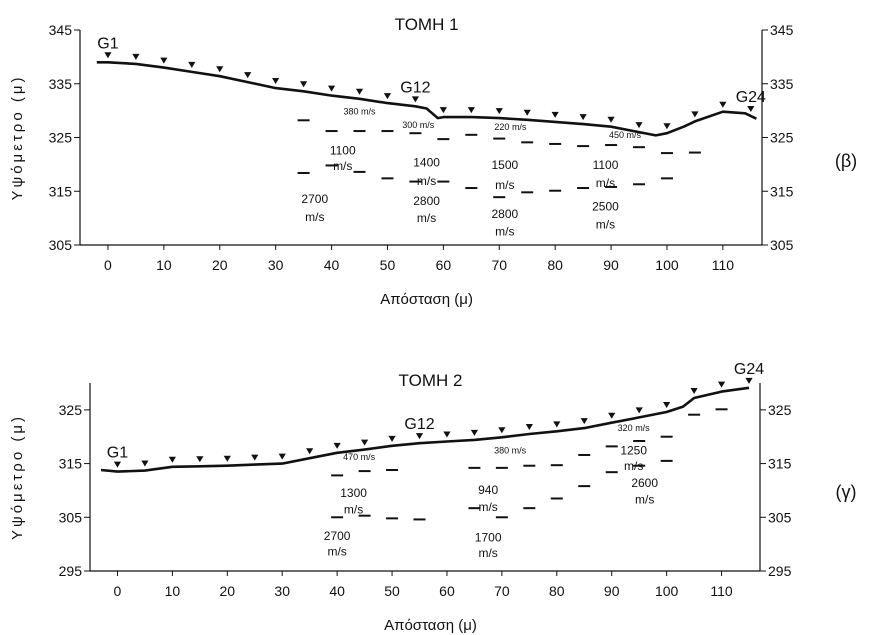 This screenshot has width=880, height=635. Describe the element at coordinates (780, 571) in the screenshot. I see `y-tick-label-right: 295` at that location.